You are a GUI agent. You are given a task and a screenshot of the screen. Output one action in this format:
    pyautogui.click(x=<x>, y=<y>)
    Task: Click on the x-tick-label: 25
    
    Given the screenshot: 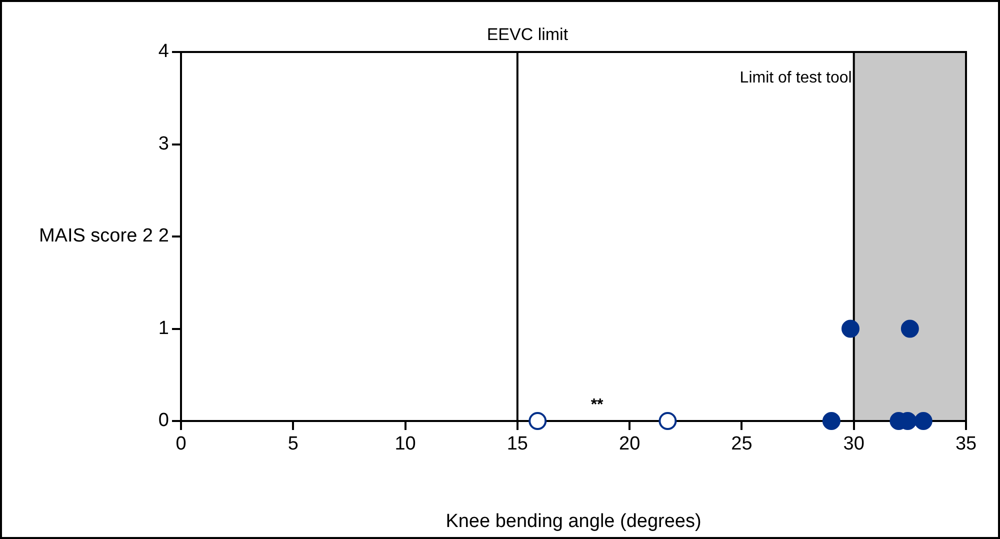 What is the action you would take?
    pyautogui.click(x=741, y=444)
    